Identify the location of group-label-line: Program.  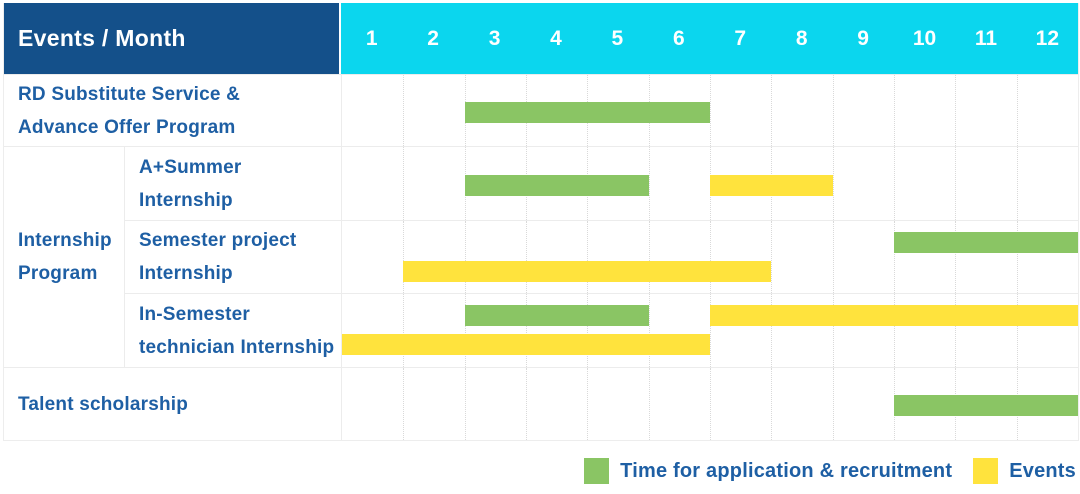
(58, 273).